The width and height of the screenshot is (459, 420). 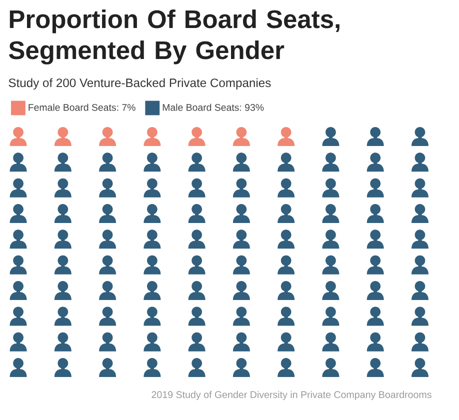 What do you see at coordinates (254, 107) in the screenshot?
I see `data-label: 93%` at bounding box center [254, 107].